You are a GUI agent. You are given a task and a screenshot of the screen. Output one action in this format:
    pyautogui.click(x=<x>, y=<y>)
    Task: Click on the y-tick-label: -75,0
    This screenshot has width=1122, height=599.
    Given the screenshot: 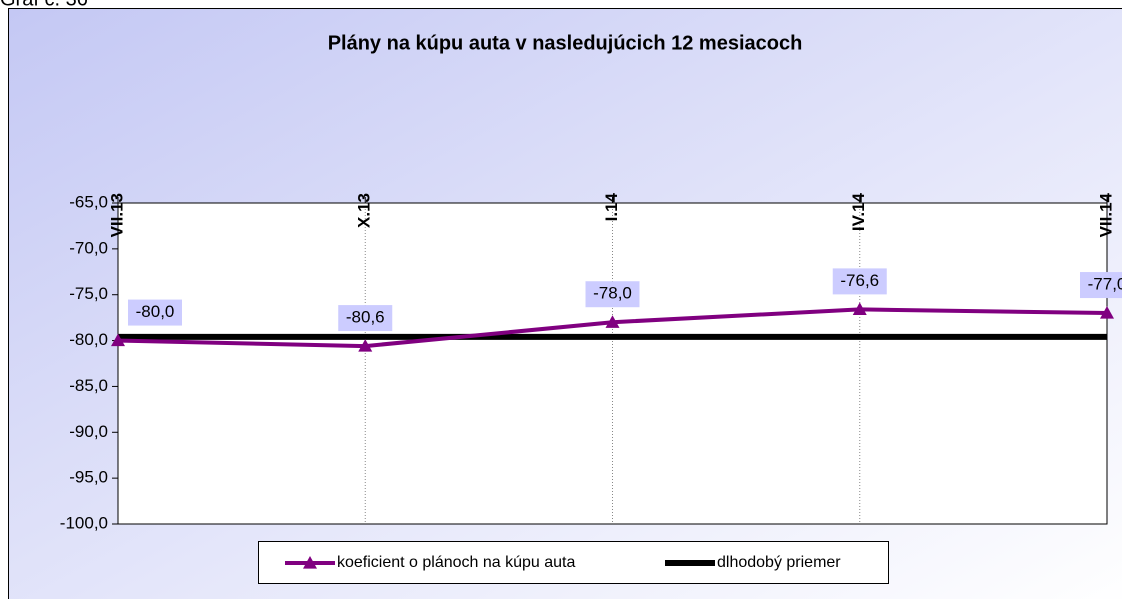 What is the action you would take?
    pyautogui.click(x=88, y=293)
    